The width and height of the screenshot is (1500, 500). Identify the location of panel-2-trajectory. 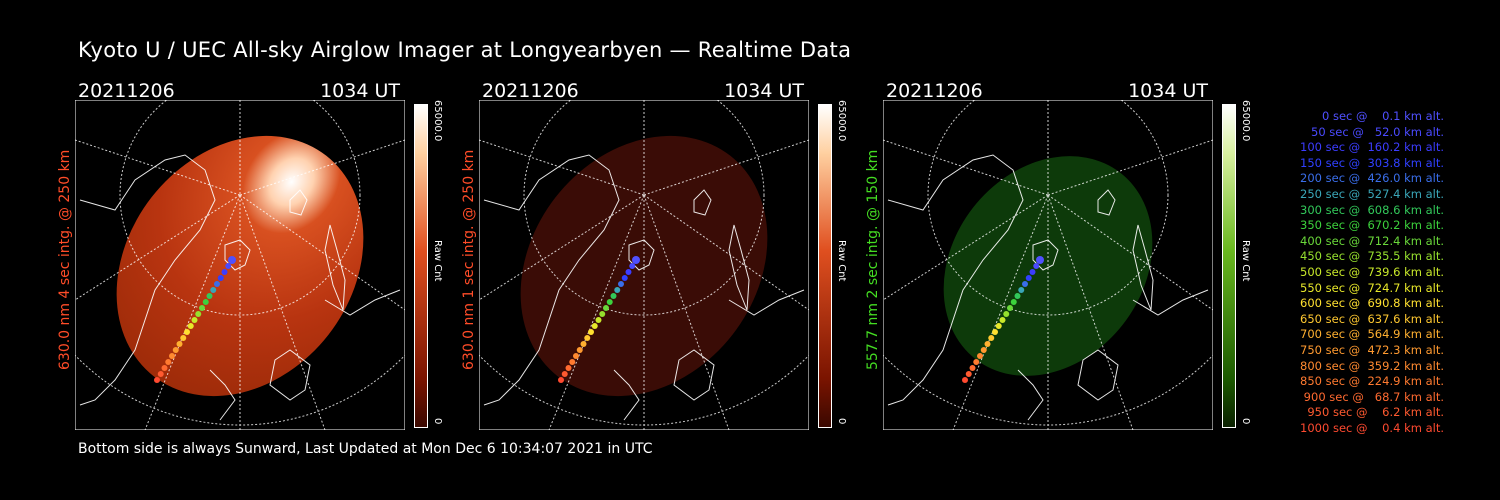
(599, 319).